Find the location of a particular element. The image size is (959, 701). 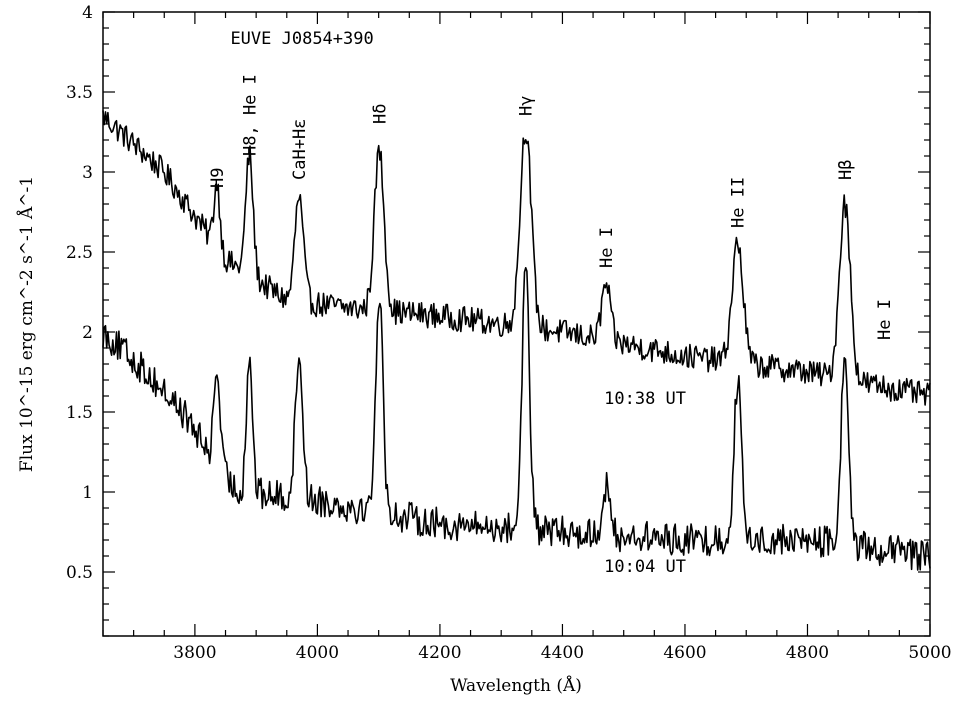

x-tick-label: 4000 is located at coordinates (317, 653).